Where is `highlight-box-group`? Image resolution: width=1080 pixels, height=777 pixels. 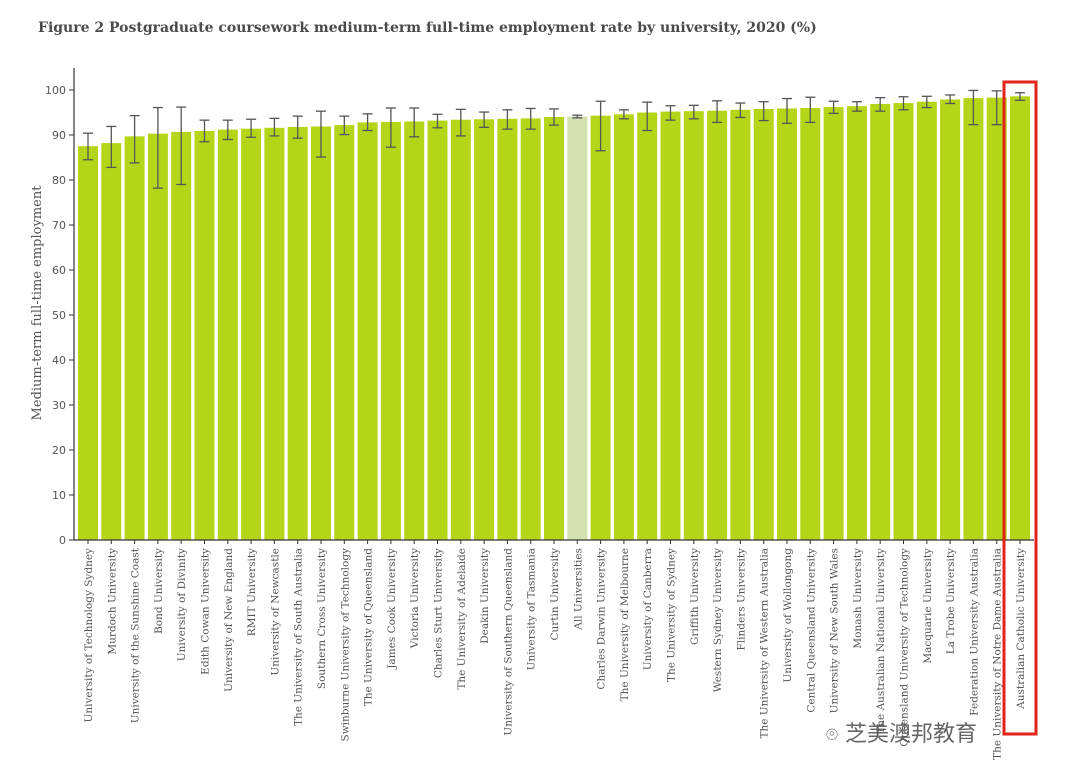
highlight-box-group is located at coordinates (1020, 408).